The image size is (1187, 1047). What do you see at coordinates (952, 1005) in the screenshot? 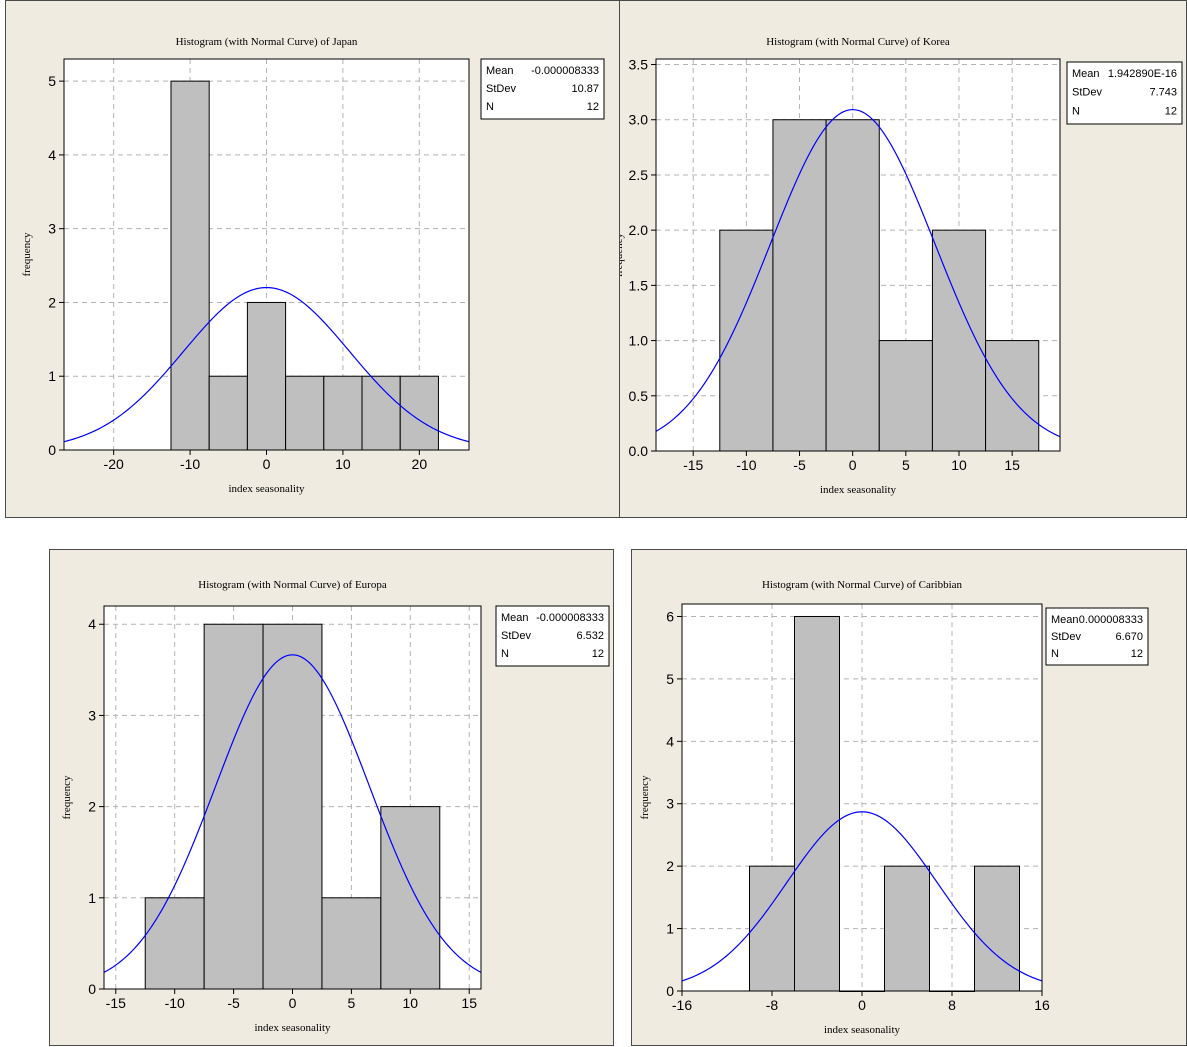
I see `x-tick-label: 8` at bounding box center [952, 1005].